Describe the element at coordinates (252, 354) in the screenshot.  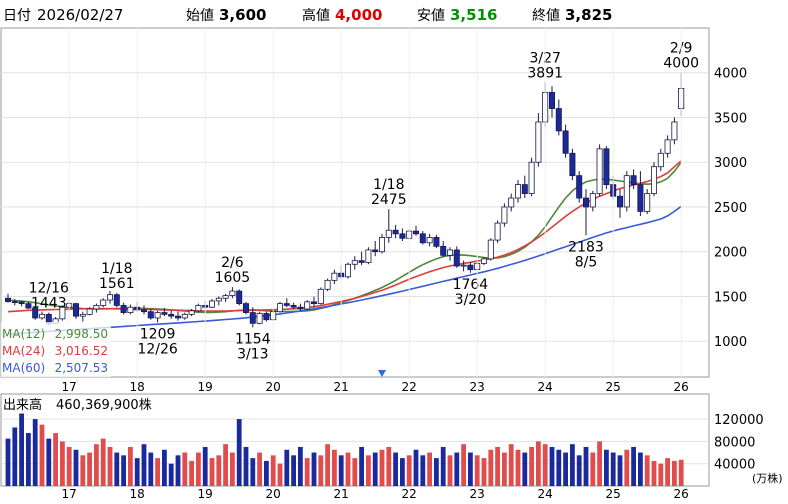
I see `annotation-line2: 3/13` at that location.